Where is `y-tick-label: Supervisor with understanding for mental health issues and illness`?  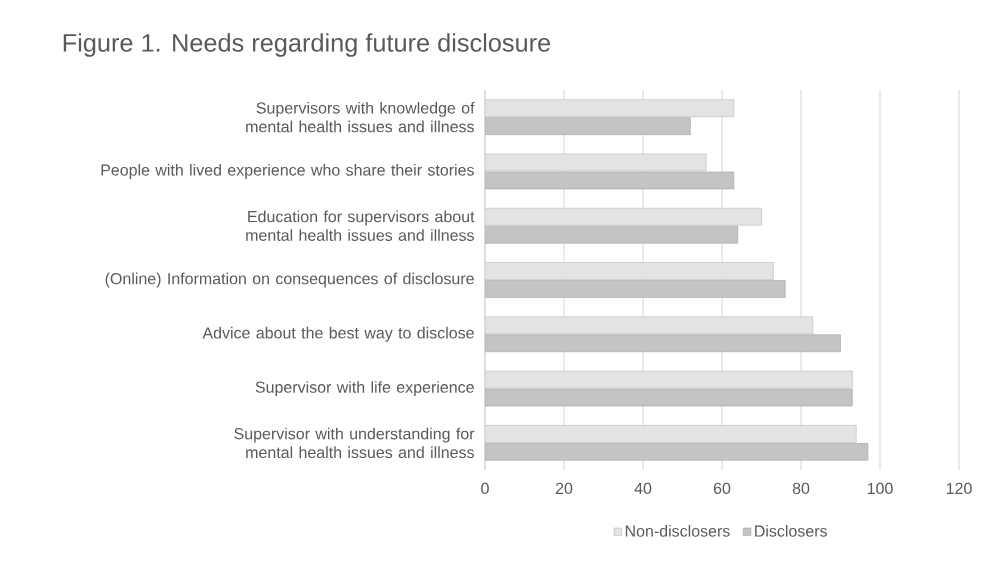 y-tick-label: Supervisor with understanding for mental health issues and illness is located at coordinates (354, 443).